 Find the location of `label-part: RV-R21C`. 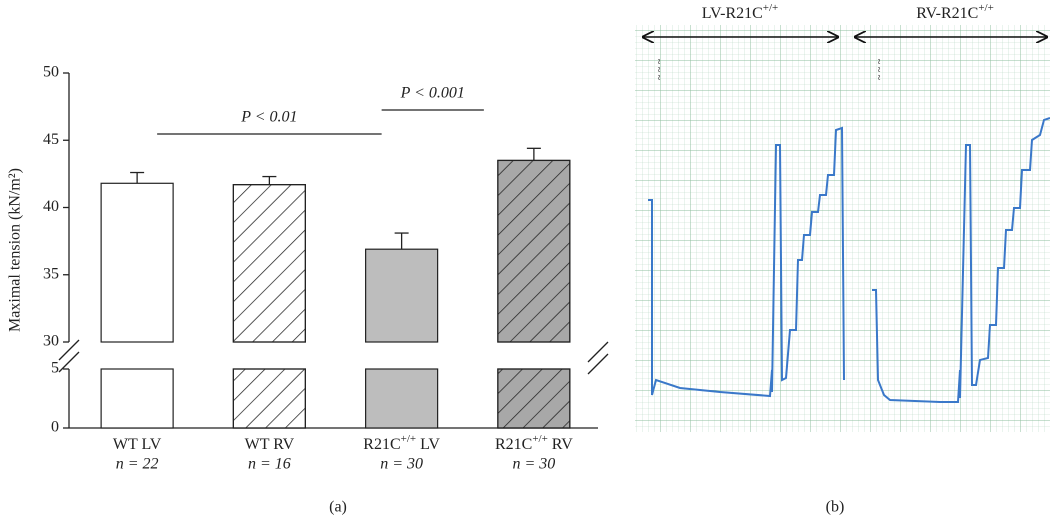

label-part: RV-R21C is located at coordinates (947, 13).